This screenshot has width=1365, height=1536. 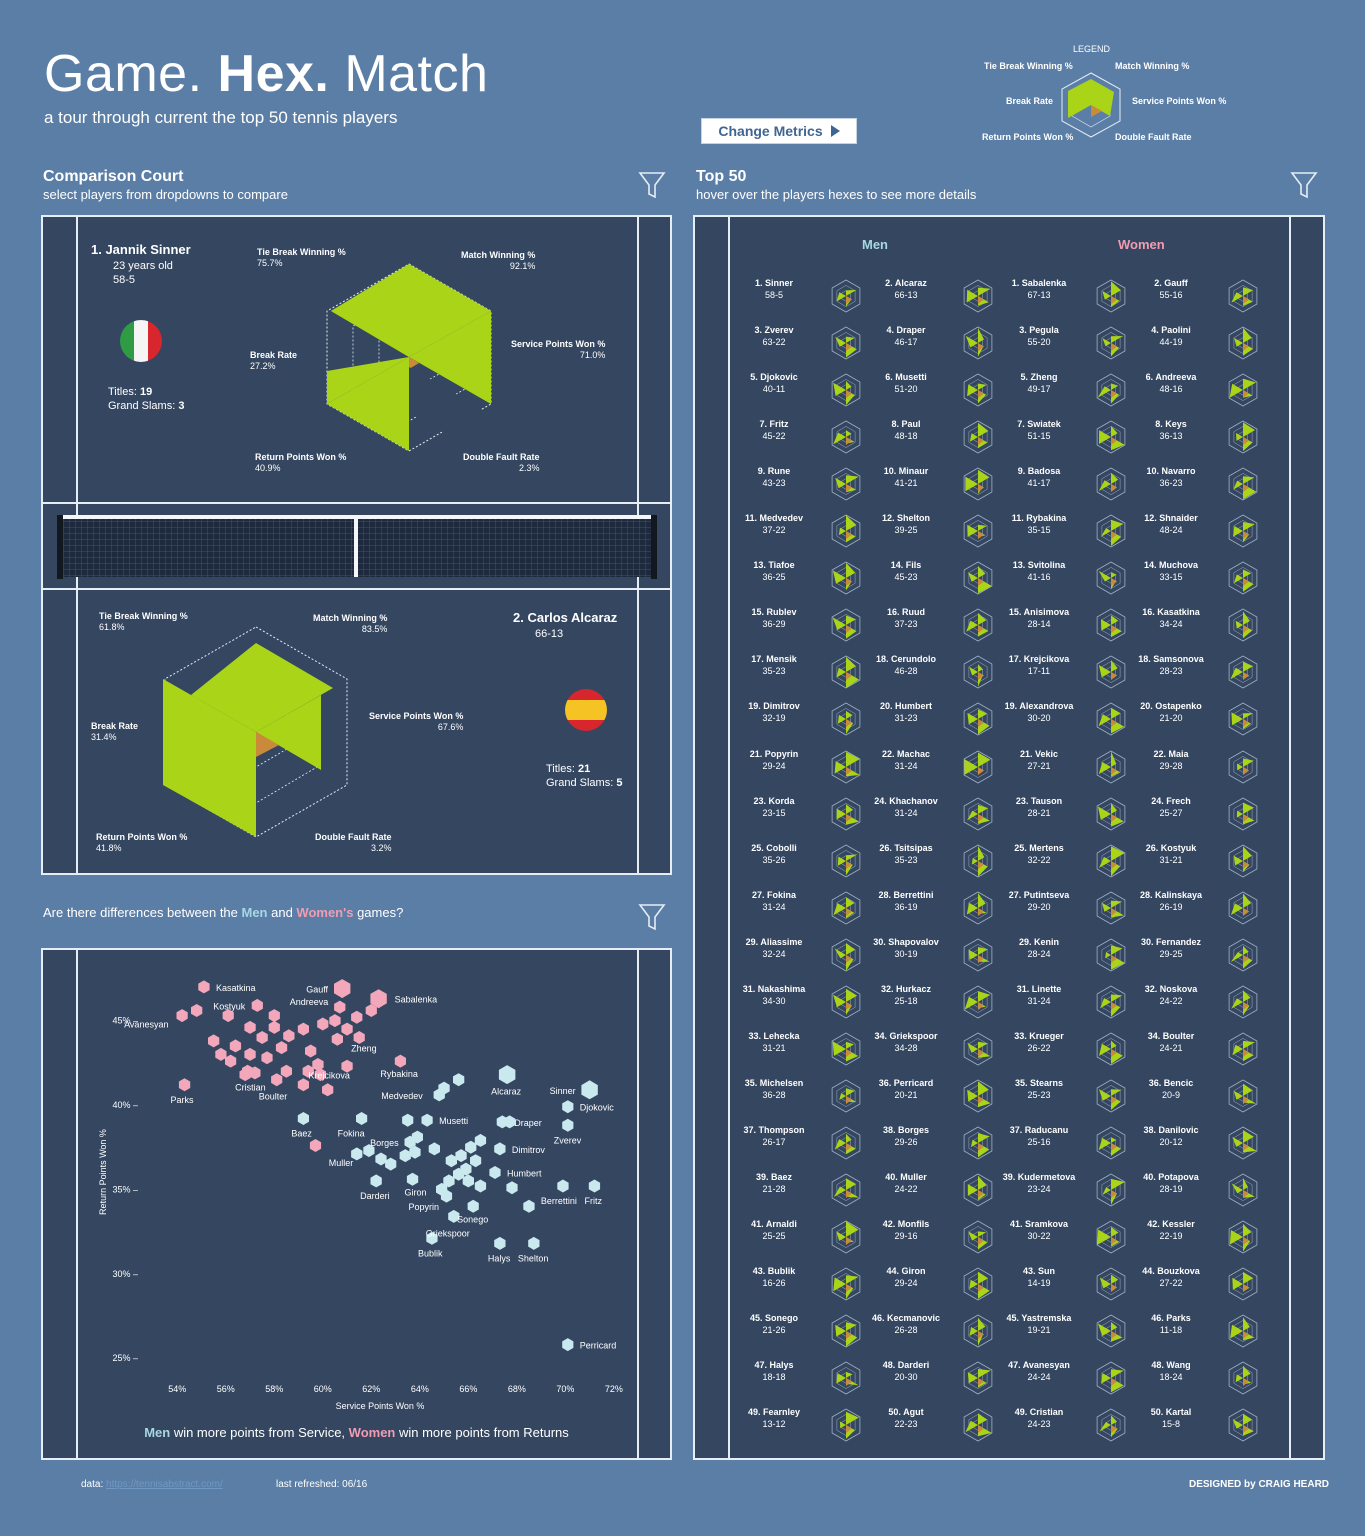 I want to click on player-cell-women: 29. Kenin 28-24, so click(x=1073, y=951).